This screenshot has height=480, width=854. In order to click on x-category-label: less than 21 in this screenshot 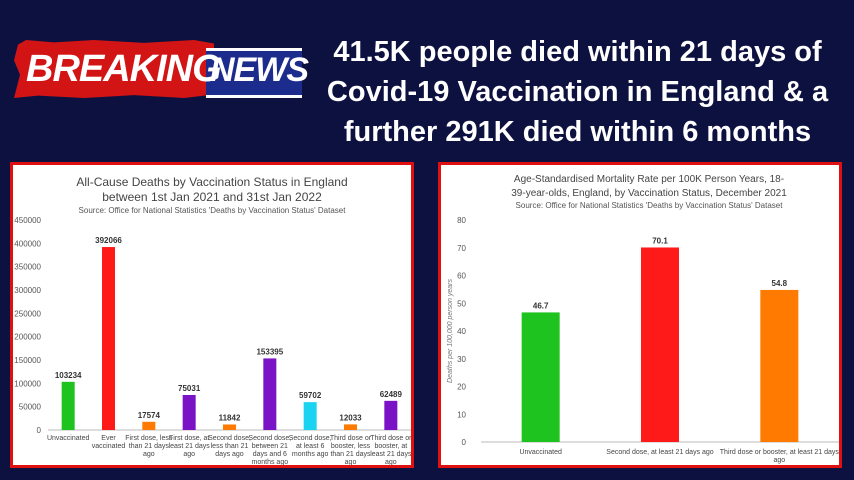, I will do `click(230, 446)`.